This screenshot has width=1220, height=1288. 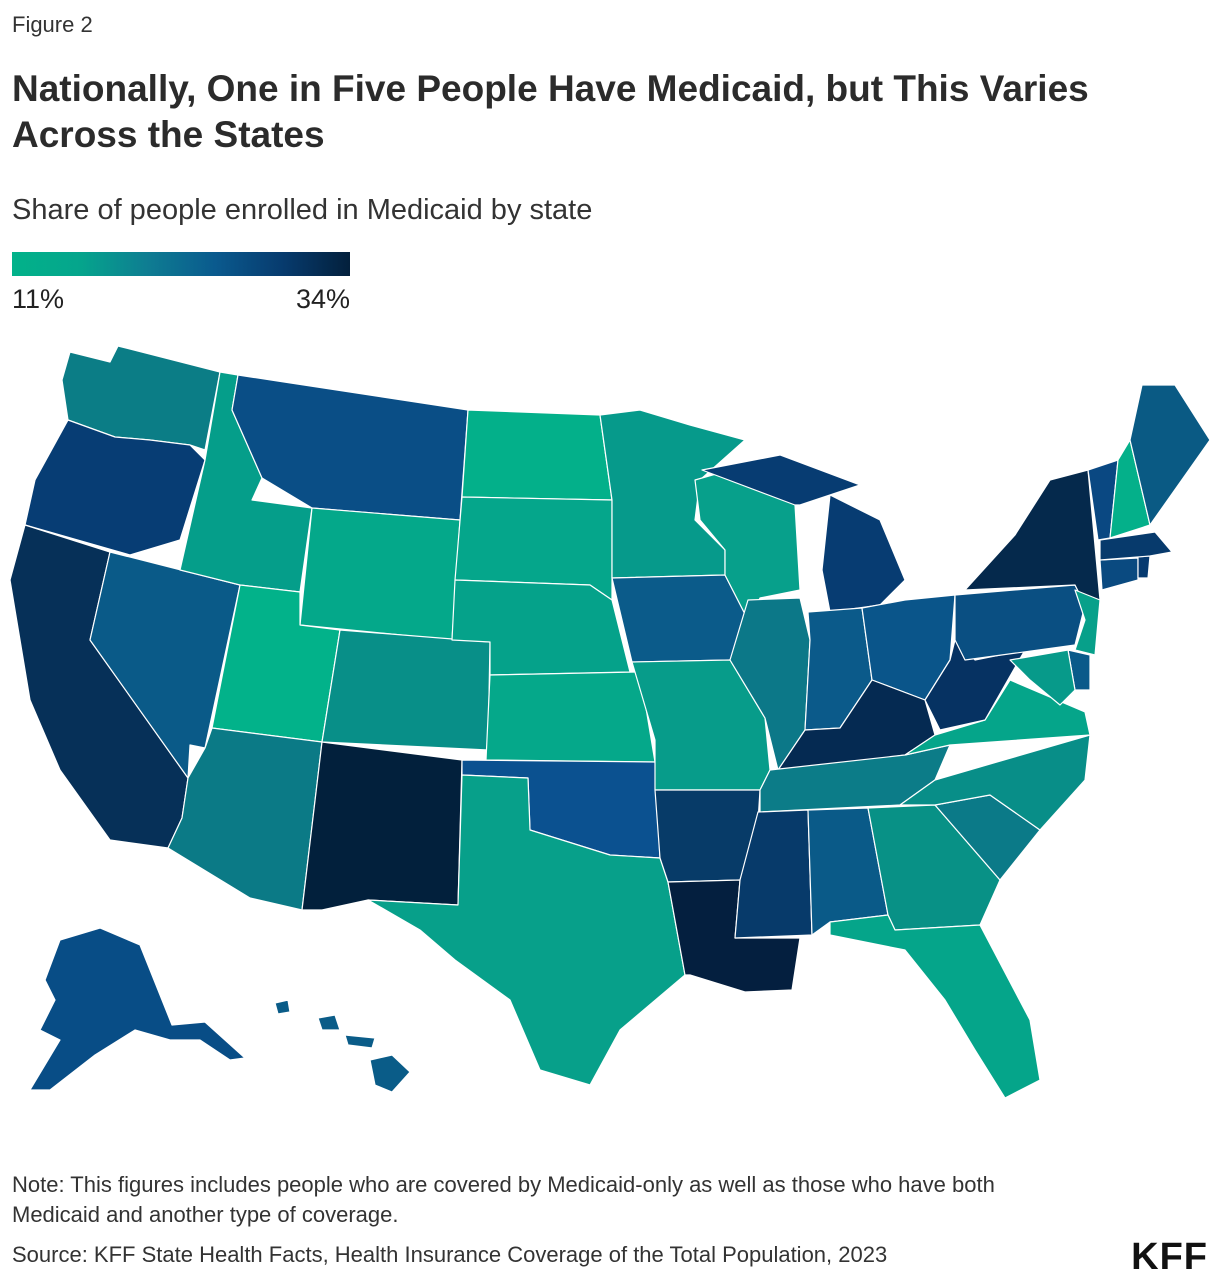 What do you see at coordinates (322, 299) in the screenshot?
I see `legend-max-label: 34%` at bounding box center [322, 299].